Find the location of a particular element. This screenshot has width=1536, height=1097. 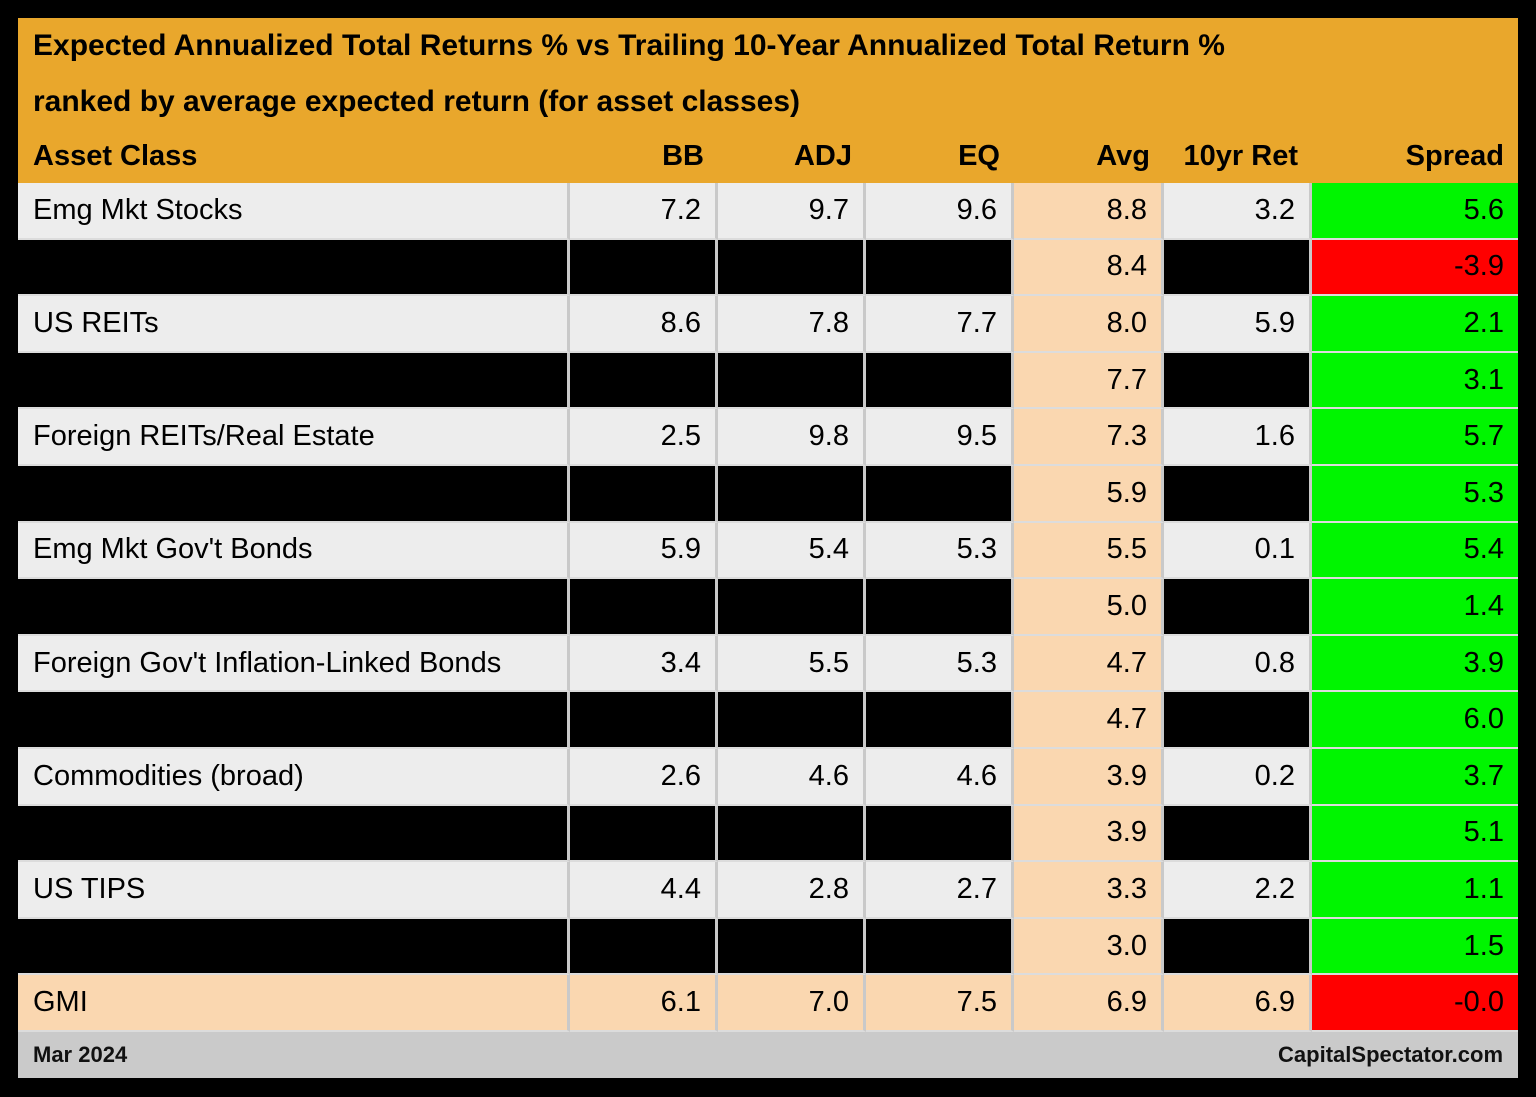

adj-value-cell: 5.4 is located at coordinates (792, 551).